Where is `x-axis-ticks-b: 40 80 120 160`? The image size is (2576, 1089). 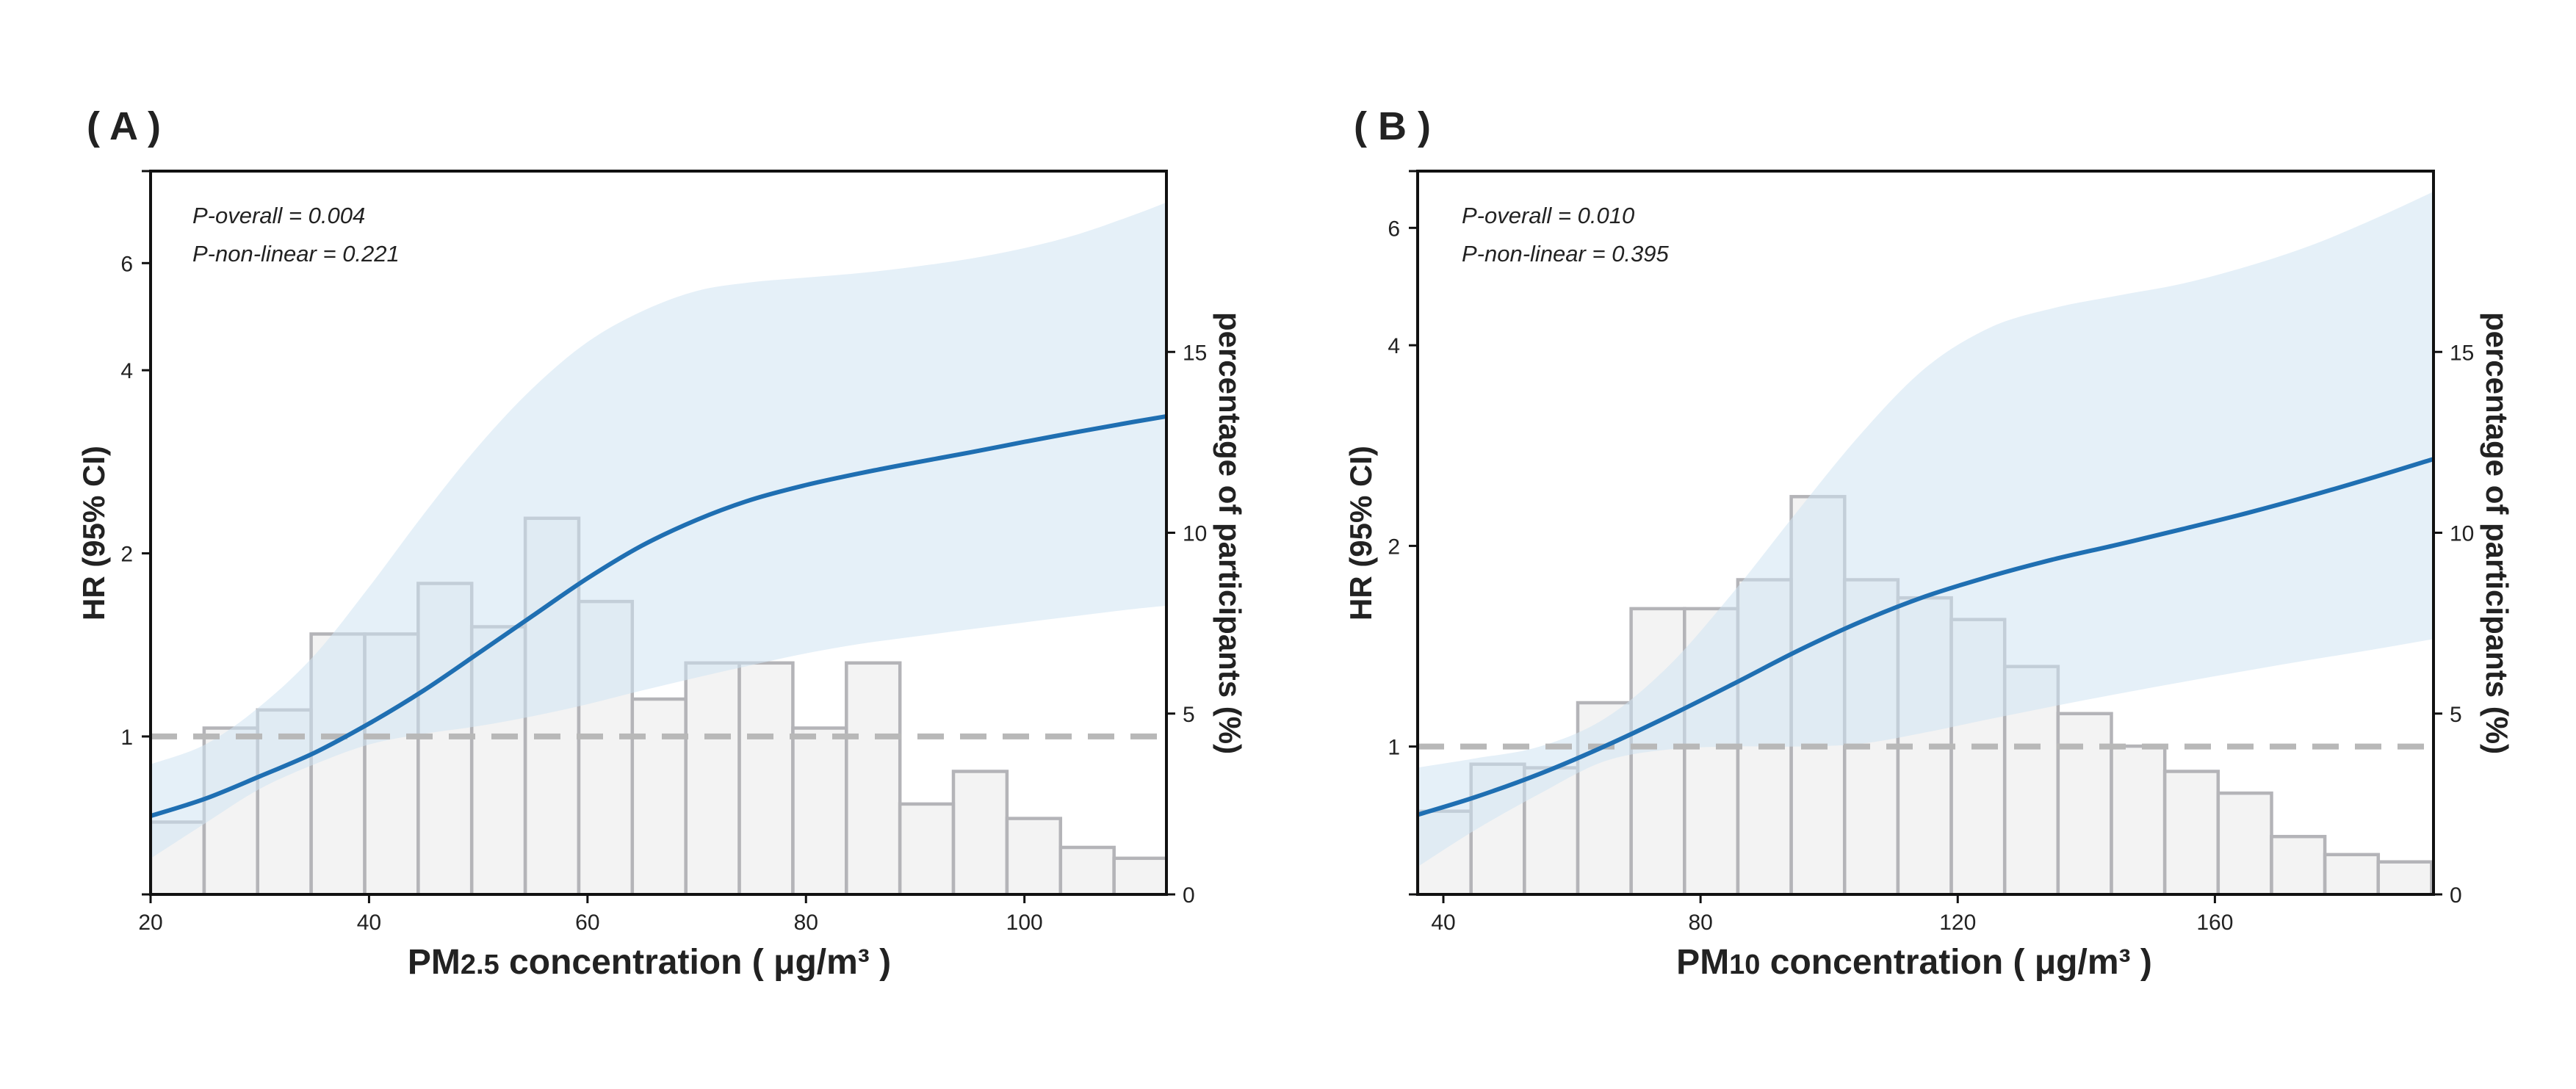
x-axis-ticks-b: 40 80 120 160 is located at coordinates (1832, 914).